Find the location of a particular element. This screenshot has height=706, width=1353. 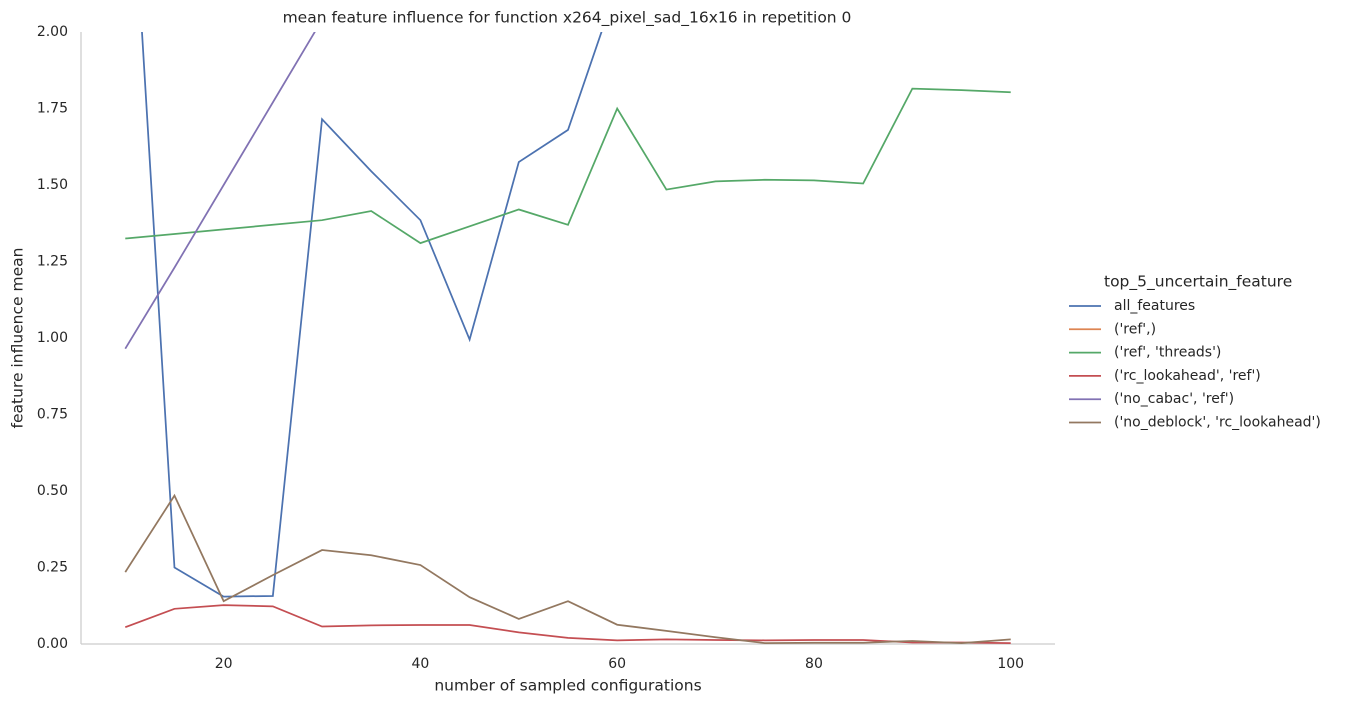

legend-label: all_features is located at coordinates (1154, 306).